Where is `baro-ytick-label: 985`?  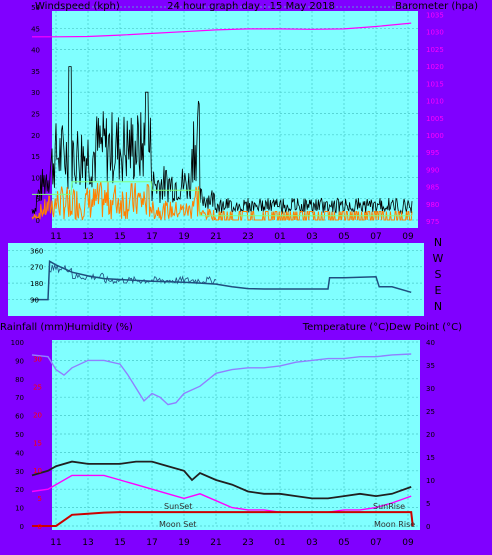 baro-ytick-label: 985 is located at coordinates (432, 188).